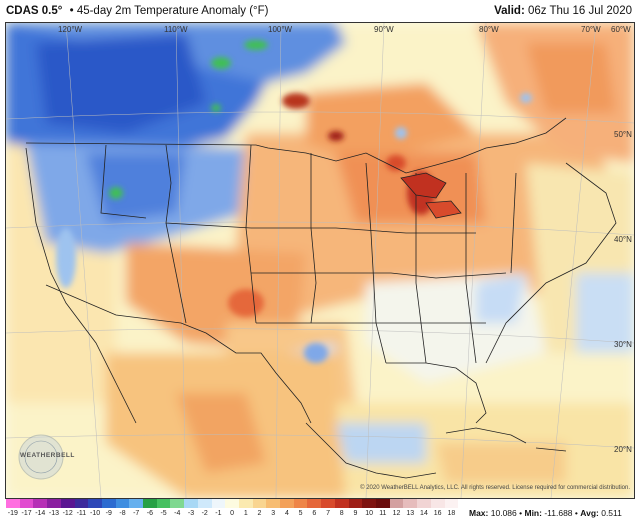  What do you see at coordinates (621, 29) in the screenshot?
I see `lon-label: 60°W` at bounding box center [621, 29].